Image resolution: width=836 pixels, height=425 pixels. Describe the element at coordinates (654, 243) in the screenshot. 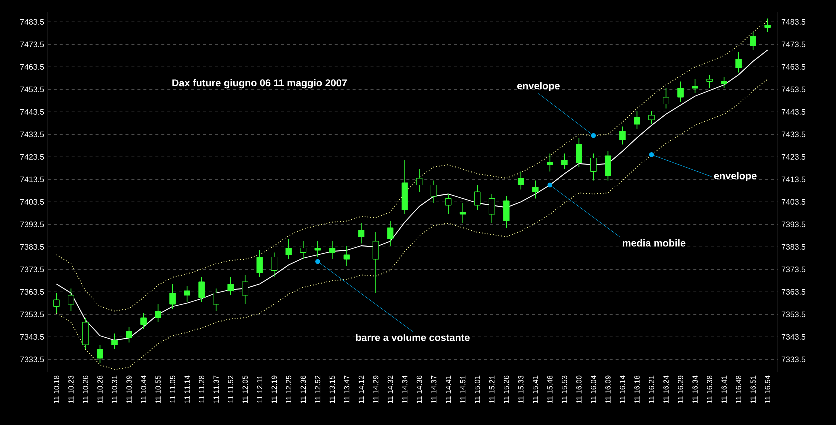

I see `annotation: media mobile` at that location.